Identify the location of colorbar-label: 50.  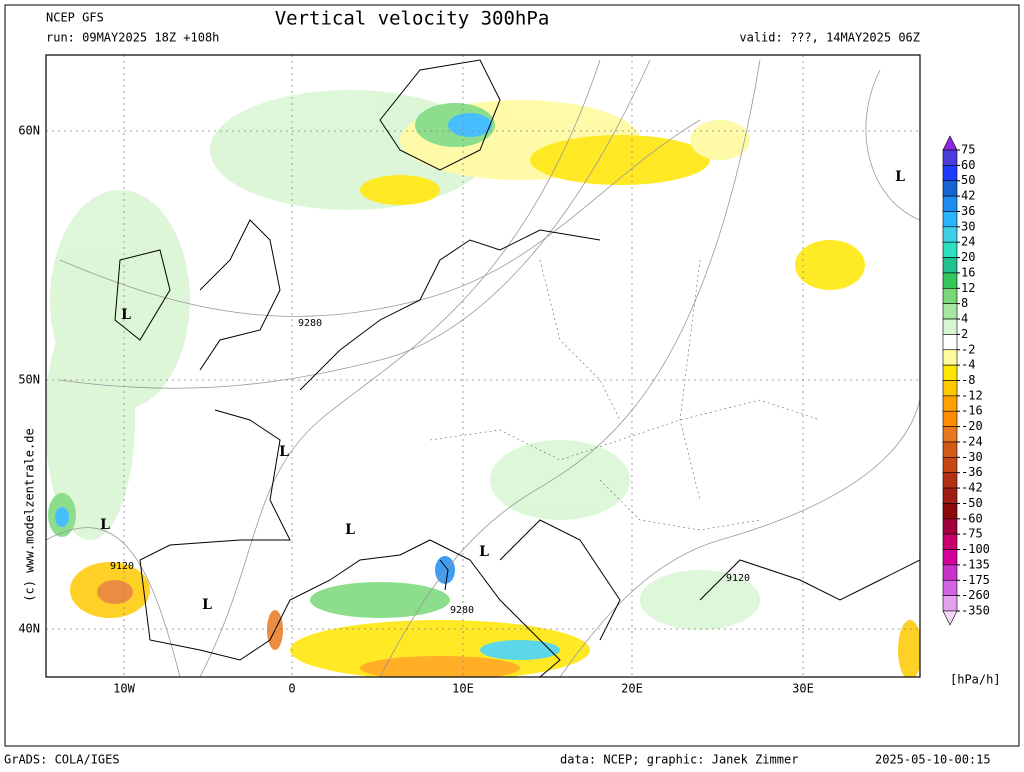
(968, 180).